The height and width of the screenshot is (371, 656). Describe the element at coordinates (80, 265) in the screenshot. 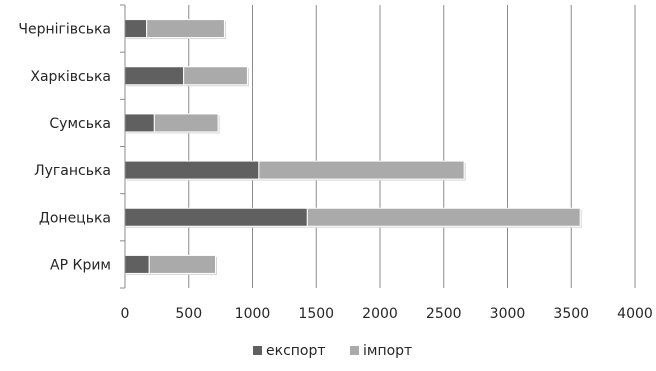

I see `category-label: АР Крим` at that location.